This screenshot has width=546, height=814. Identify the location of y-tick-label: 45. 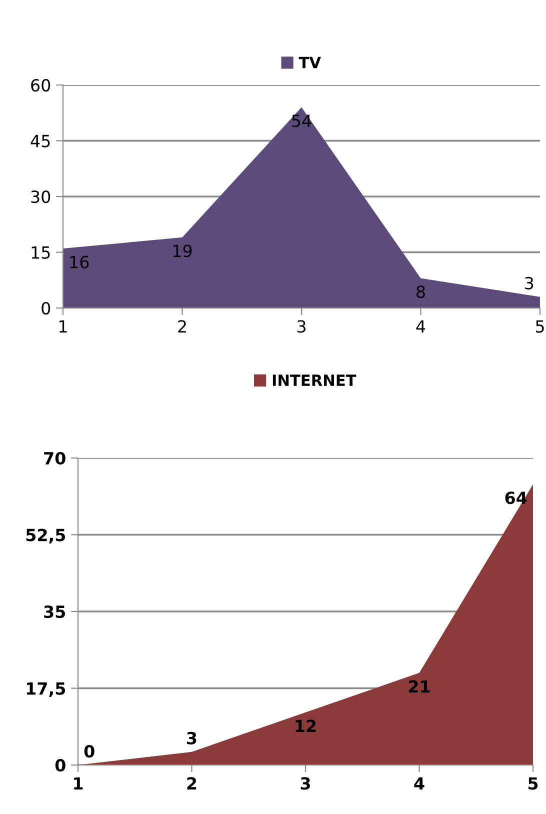
(40, 141).